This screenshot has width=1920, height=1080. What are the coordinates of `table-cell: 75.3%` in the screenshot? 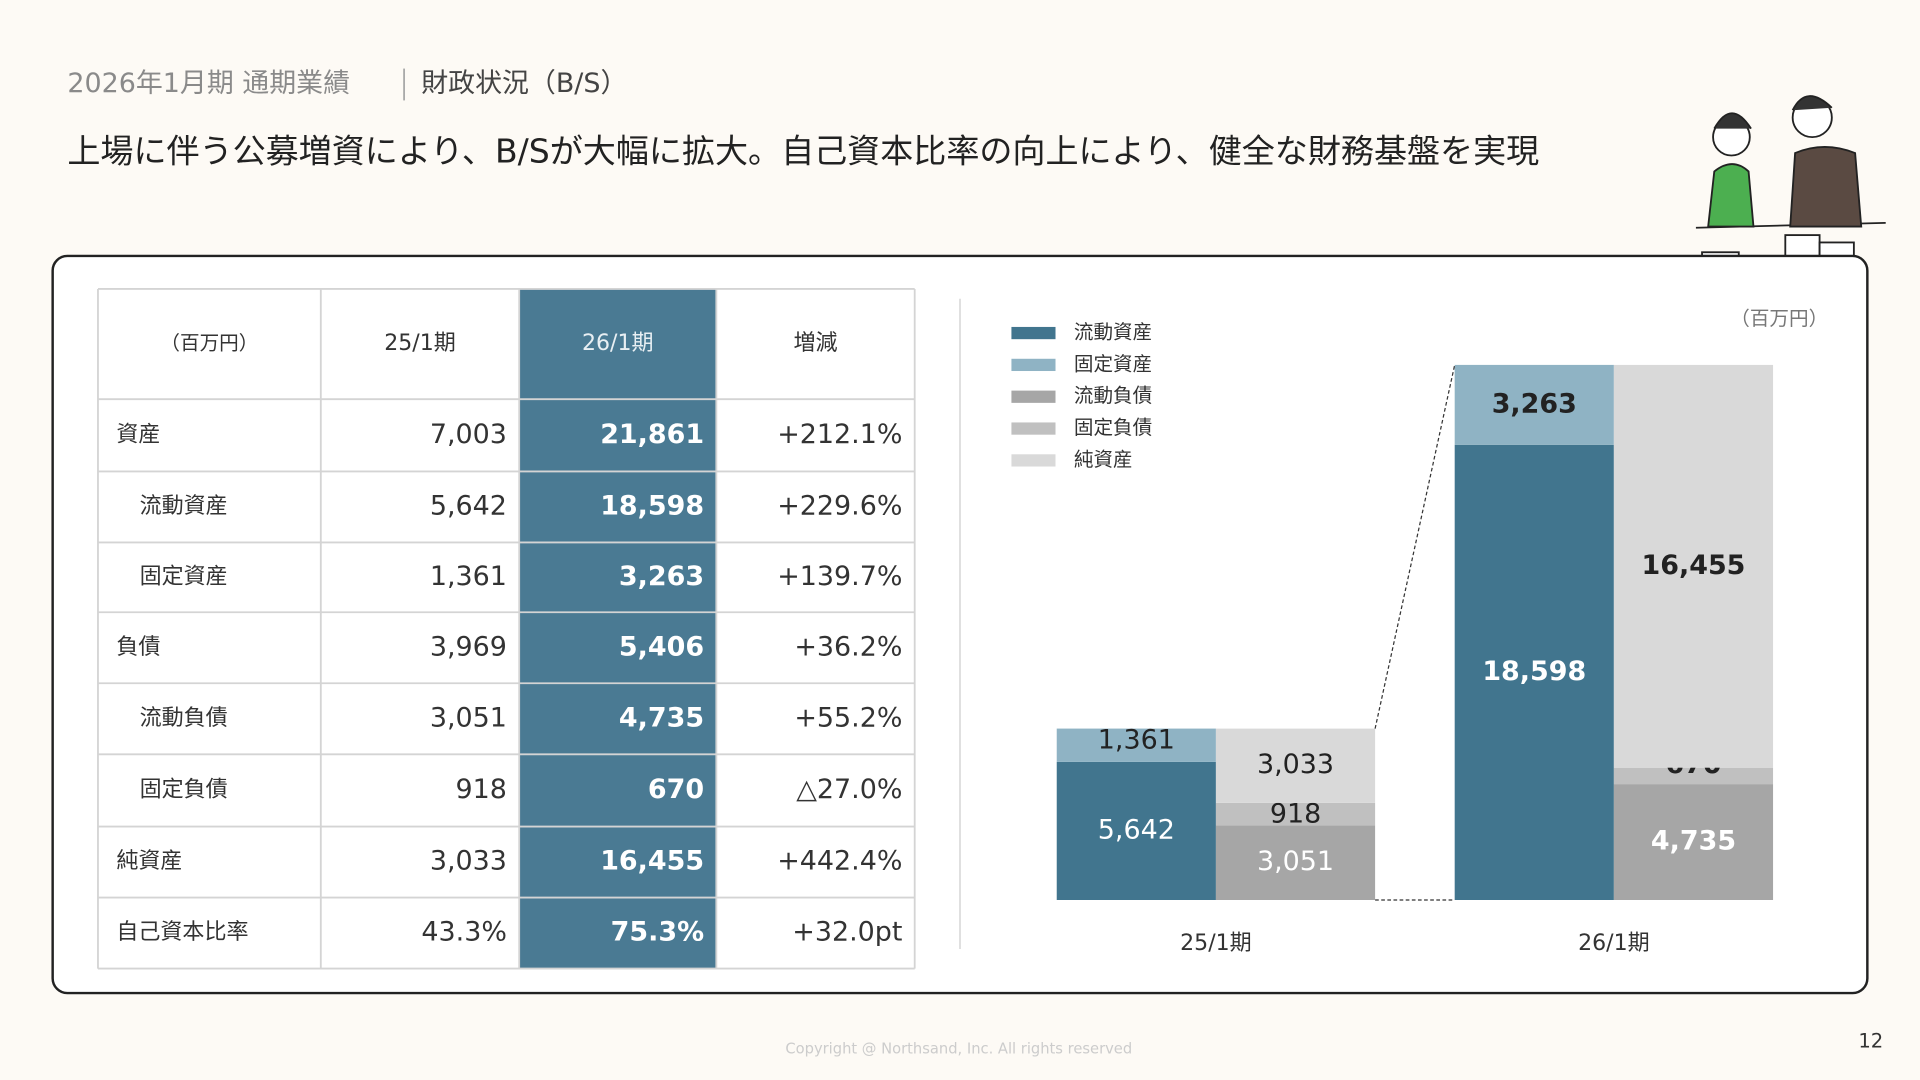 It's located at (657, 932).